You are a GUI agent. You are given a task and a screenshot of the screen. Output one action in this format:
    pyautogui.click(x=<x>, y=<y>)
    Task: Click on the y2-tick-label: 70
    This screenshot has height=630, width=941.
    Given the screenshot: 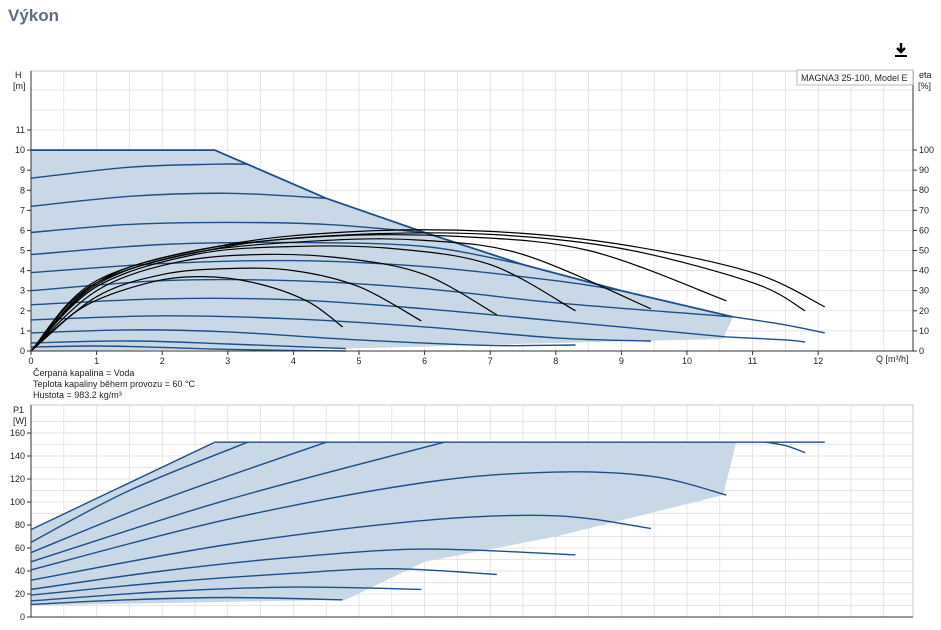 What is the action you would take?
    pyautogui.click(x=924, y=210)
    